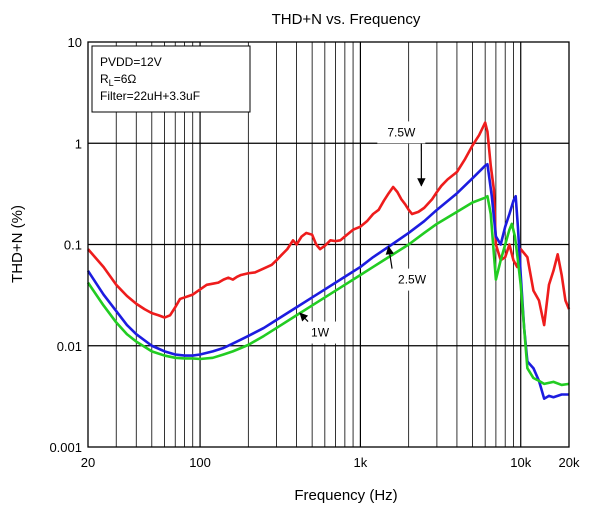 The height and width of the screenshot is (512, 589). Describe the element at coordinates (118, 80) in the screenshot. I see `legend-line: RL=6Ω` at that location.